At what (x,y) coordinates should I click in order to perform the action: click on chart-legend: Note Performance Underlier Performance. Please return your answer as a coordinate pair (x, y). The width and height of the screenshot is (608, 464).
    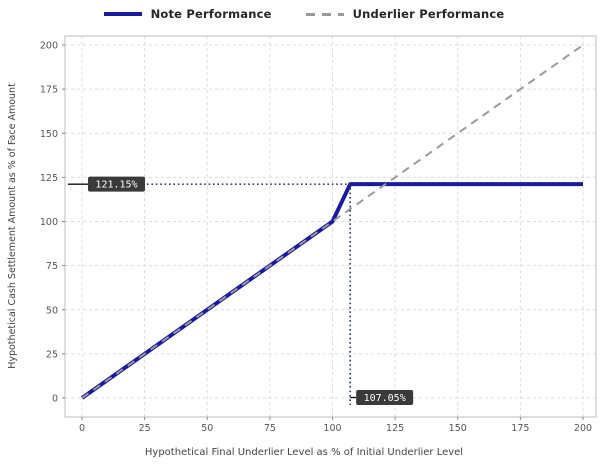
    Looking at the image, I should click on (304, 14).